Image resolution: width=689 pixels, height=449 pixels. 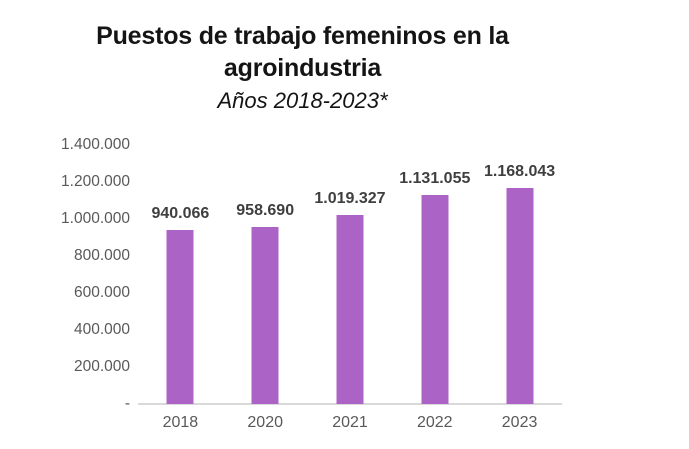 What do you see at coordinates (265, 422) in the screenshot?
I see `x-axis-label-2020: 2020` at bounding box center [265, 422].